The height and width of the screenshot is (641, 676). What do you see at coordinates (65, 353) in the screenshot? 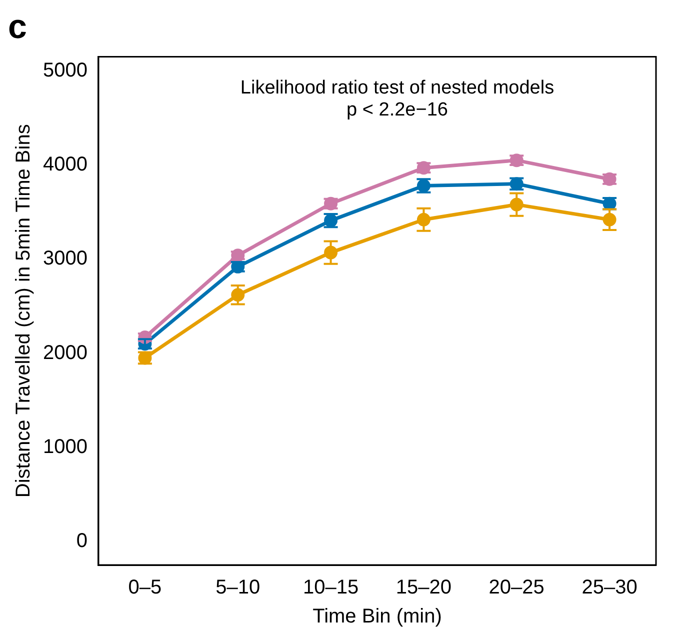
I see `y-tick-label: 2000` at bounding box center [65, 353].